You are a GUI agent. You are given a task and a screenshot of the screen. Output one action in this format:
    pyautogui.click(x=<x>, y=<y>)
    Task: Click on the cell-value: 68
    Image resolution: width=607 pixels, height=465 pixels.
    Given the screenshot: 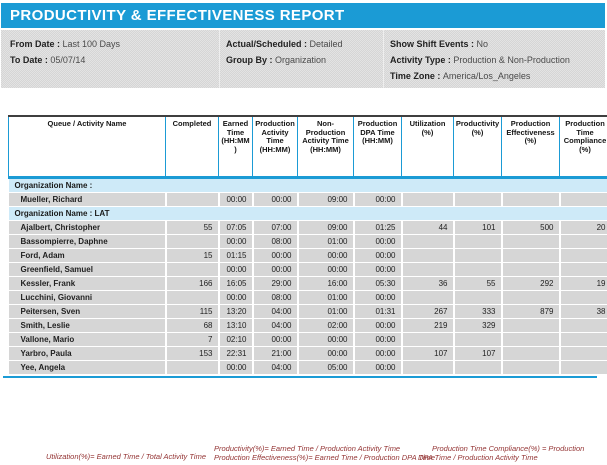 What is the action you would take?
    pyautogui.click(x=192, y=325)
    